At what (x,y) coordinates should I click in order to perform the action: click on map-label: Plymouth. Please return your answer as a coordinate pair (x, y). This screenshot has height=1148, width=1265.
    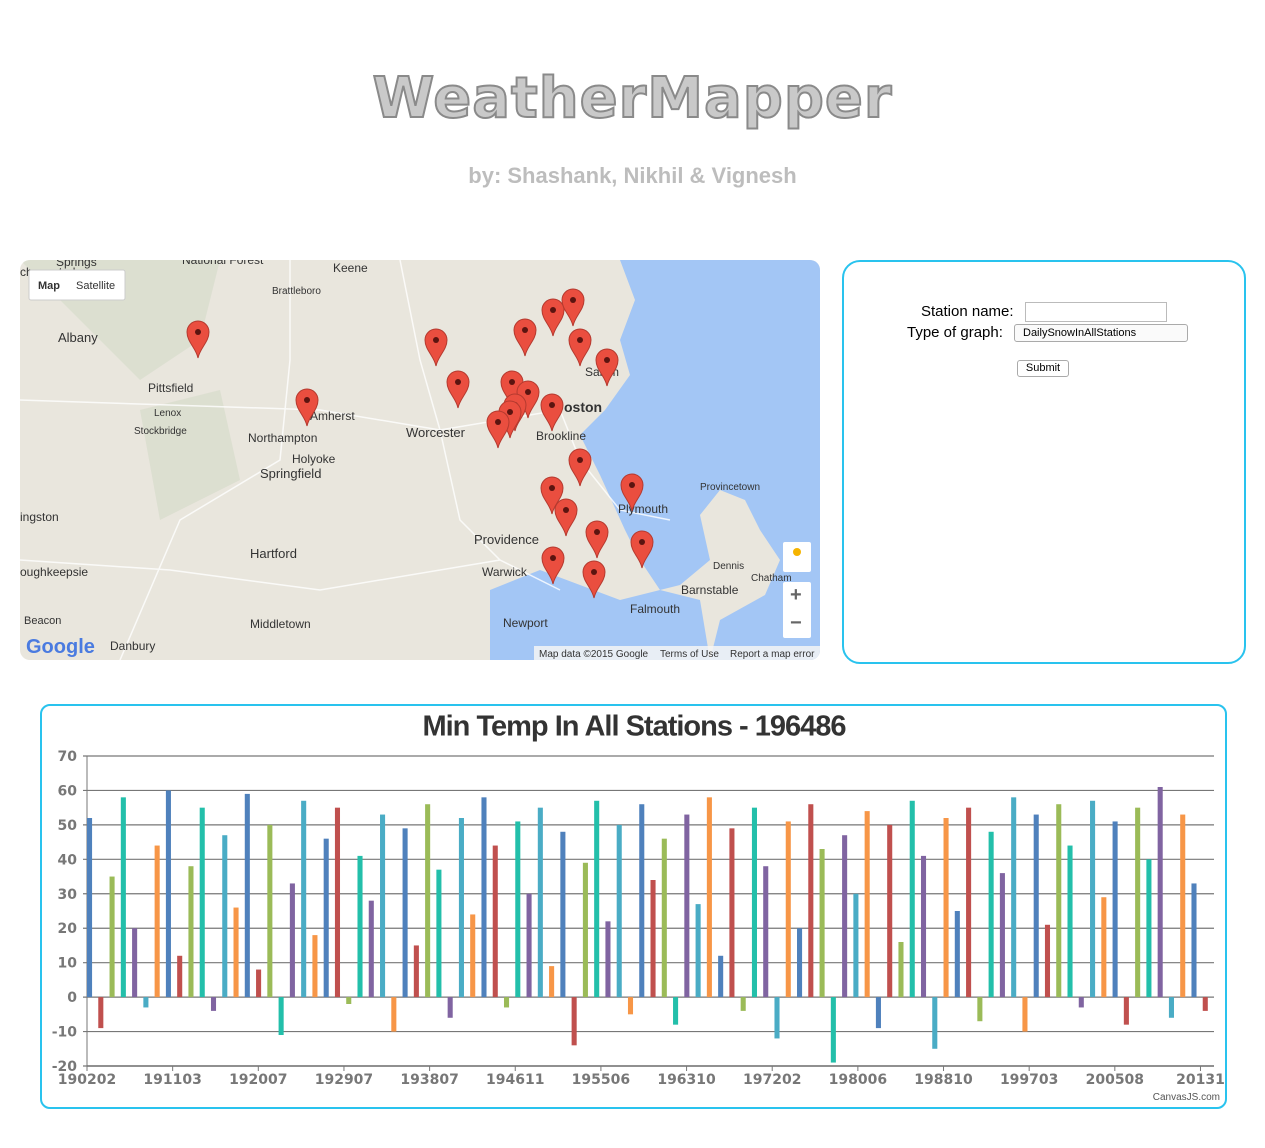
    Looking at the image, I should click on (643, 509).